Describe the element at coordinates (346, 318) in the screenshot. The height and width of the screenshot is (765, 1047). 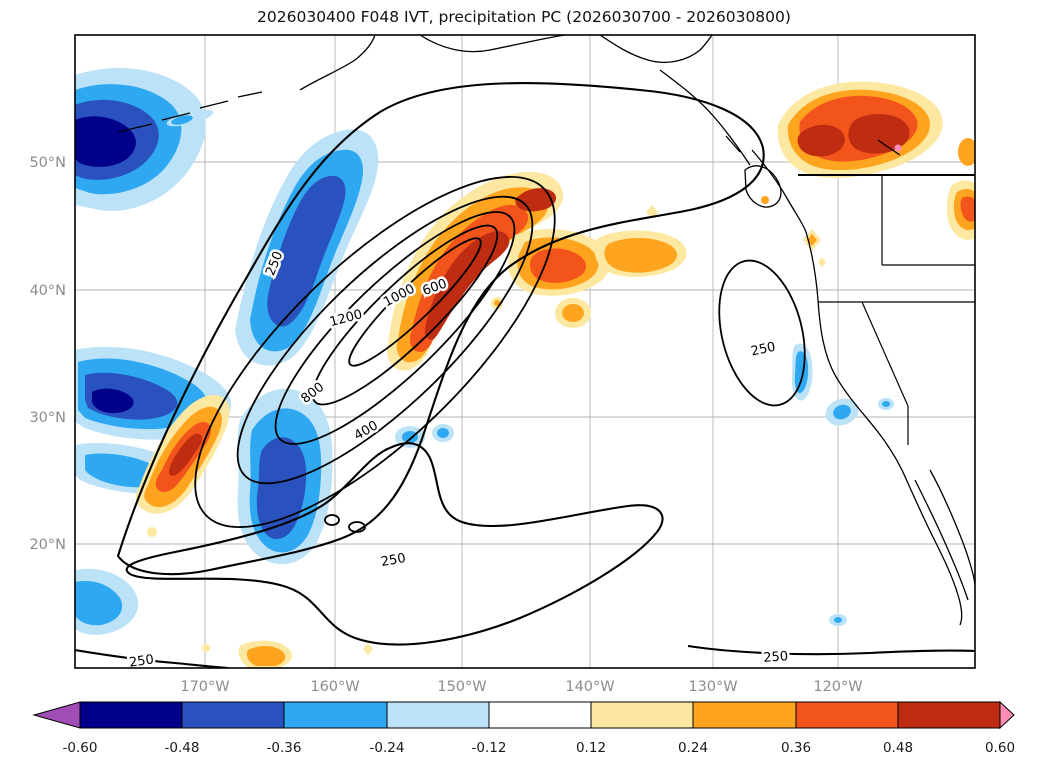
I see `contour-label: 1200` at that location.